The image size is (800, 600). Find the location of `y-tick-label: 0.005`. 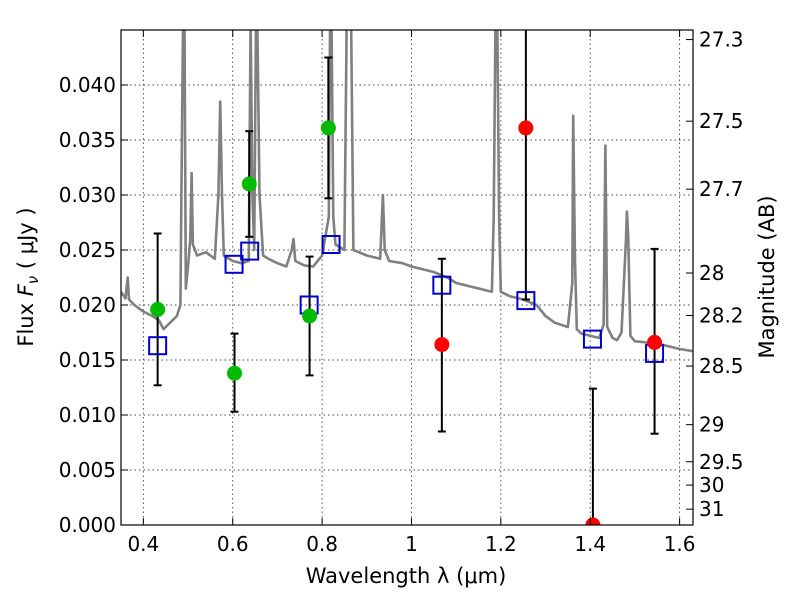

y-tick-label: 0.005 is located at coordinates (87, 470).